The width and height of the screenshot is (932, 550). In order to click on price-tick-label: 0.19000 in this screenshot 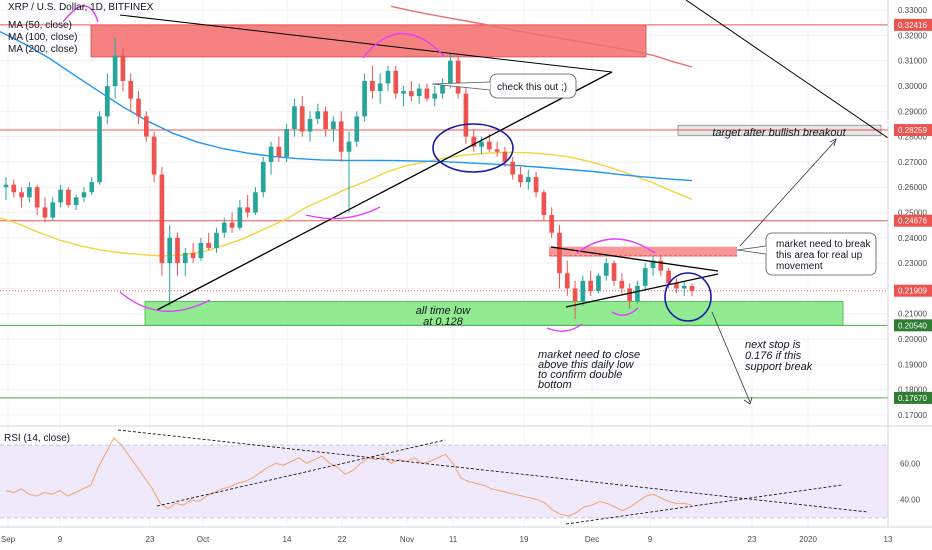, I will do `click(912, 364)`.